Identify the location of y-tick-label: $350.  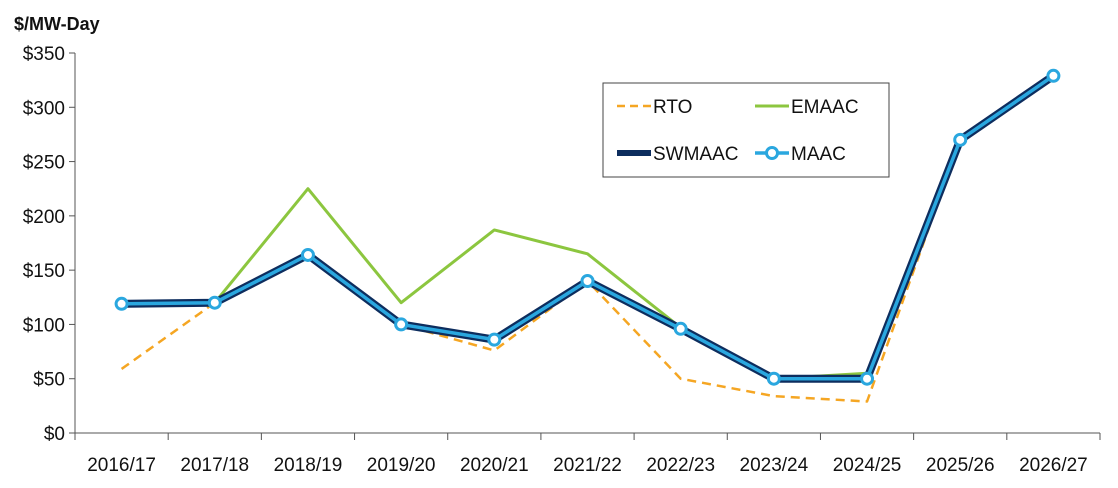
(44, 54).